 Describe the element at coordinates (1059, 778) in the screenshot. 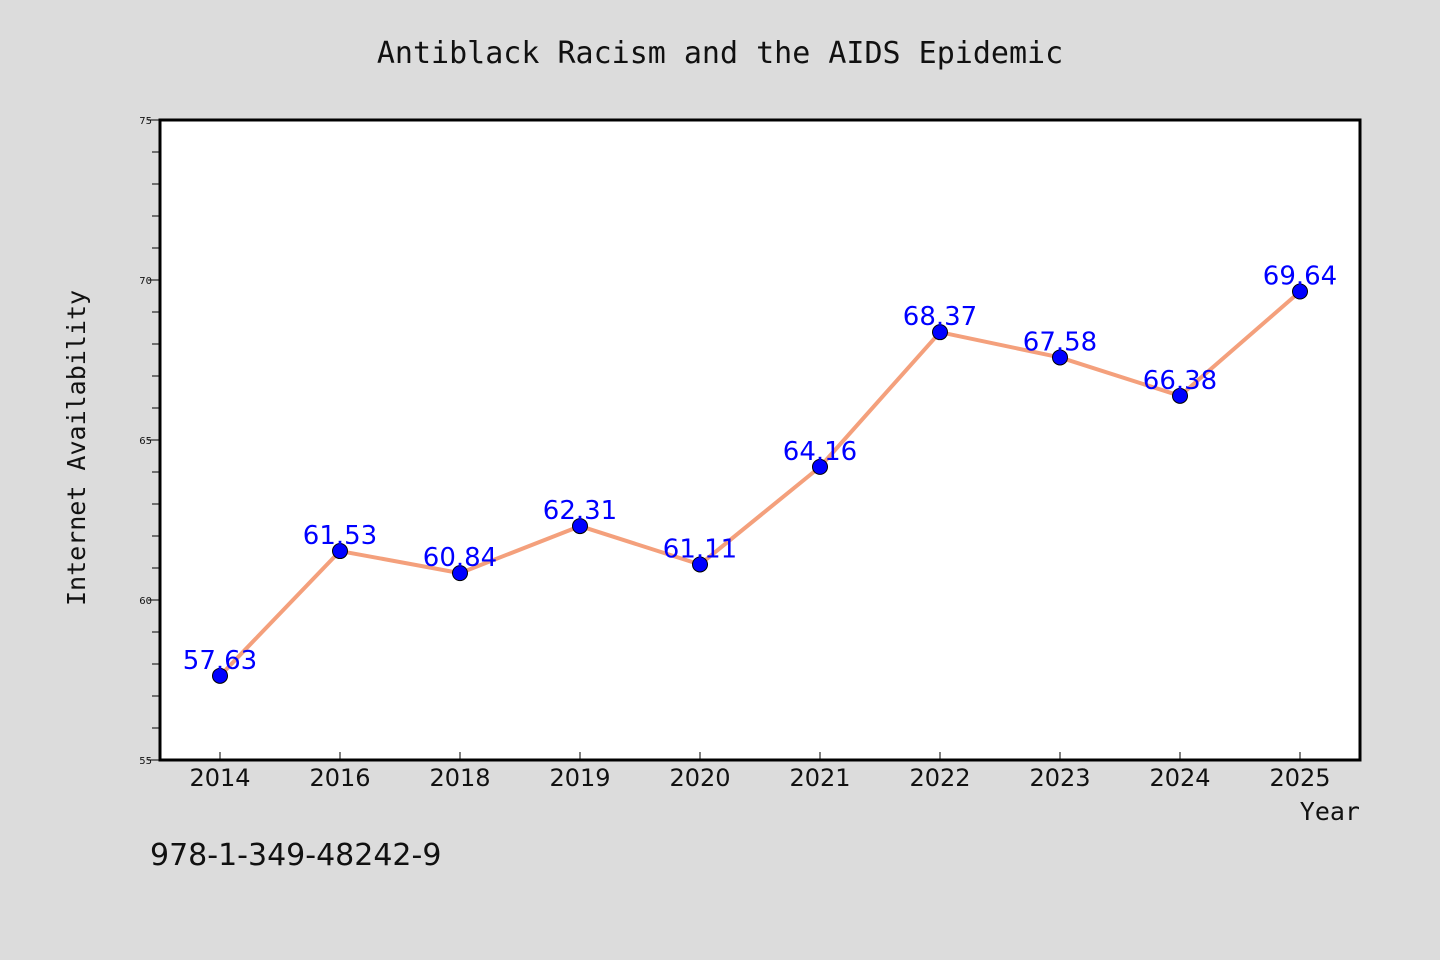

I see `x-tick-label: 2023` at that location.